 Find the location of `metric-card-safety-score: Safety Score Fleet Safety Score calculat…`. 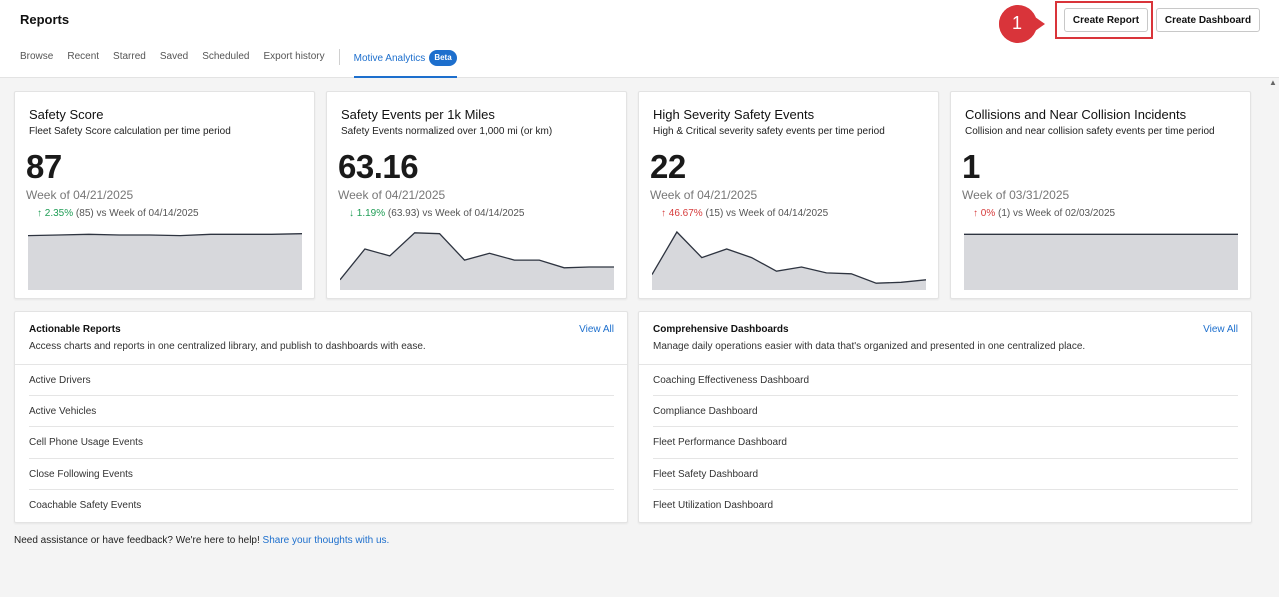

metric-card-safety-score: Safety Score Fleet Safety Score calculat… is located at coordinates (164, 195).